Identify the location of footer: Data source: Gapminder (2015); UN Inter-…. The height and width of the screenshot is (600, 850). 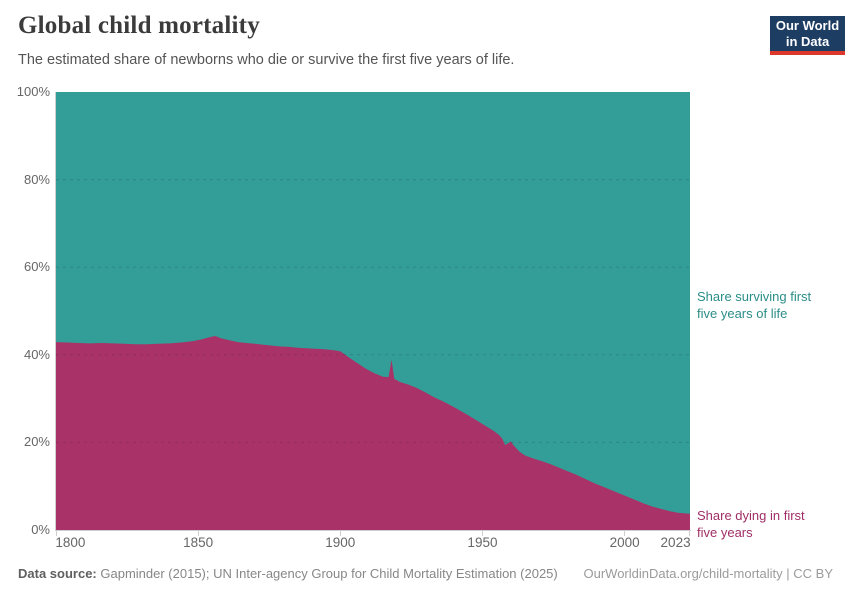
(425, 573).